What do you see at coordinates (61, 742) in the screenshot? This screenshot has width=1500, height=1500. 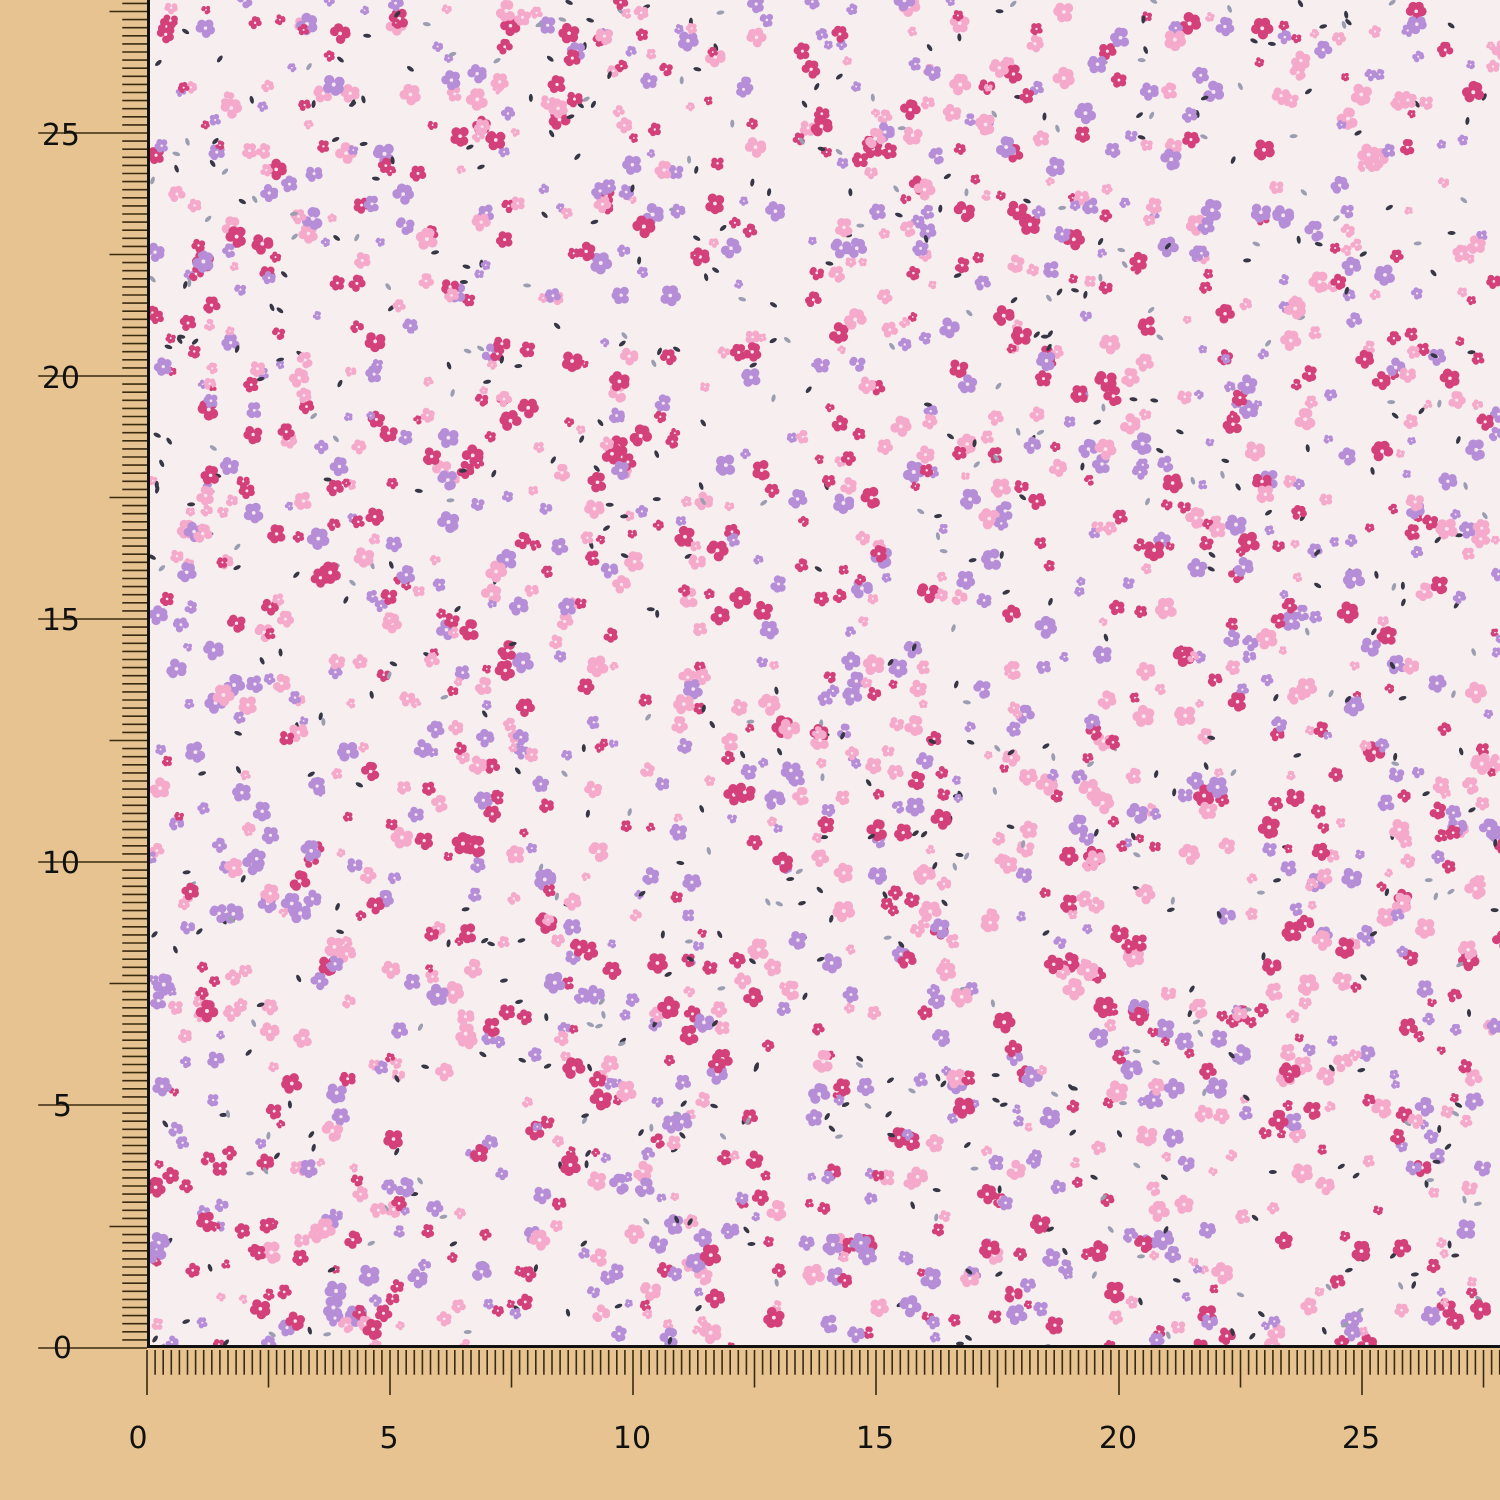 I see `y-axis-labels: 0 5 10 15 20 25` at bounding box center [61, 742].